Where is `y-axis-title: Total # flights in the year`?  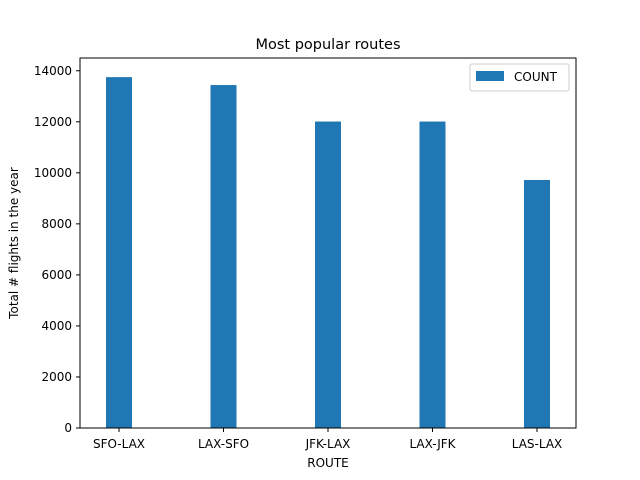
y-axis-title: Total # flights in the year is located at coordinates (14, 243).